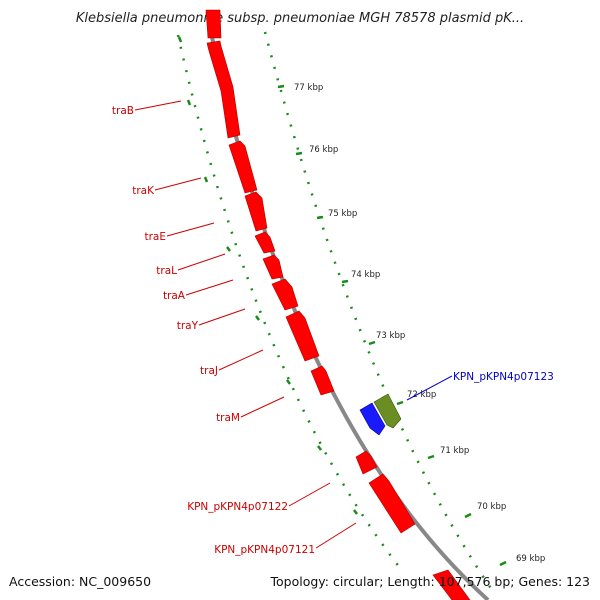  What do you see at coordinates (209, 371) in the screenshot?
I see `label-traJ: traJ` at bounding box center [209, 371].